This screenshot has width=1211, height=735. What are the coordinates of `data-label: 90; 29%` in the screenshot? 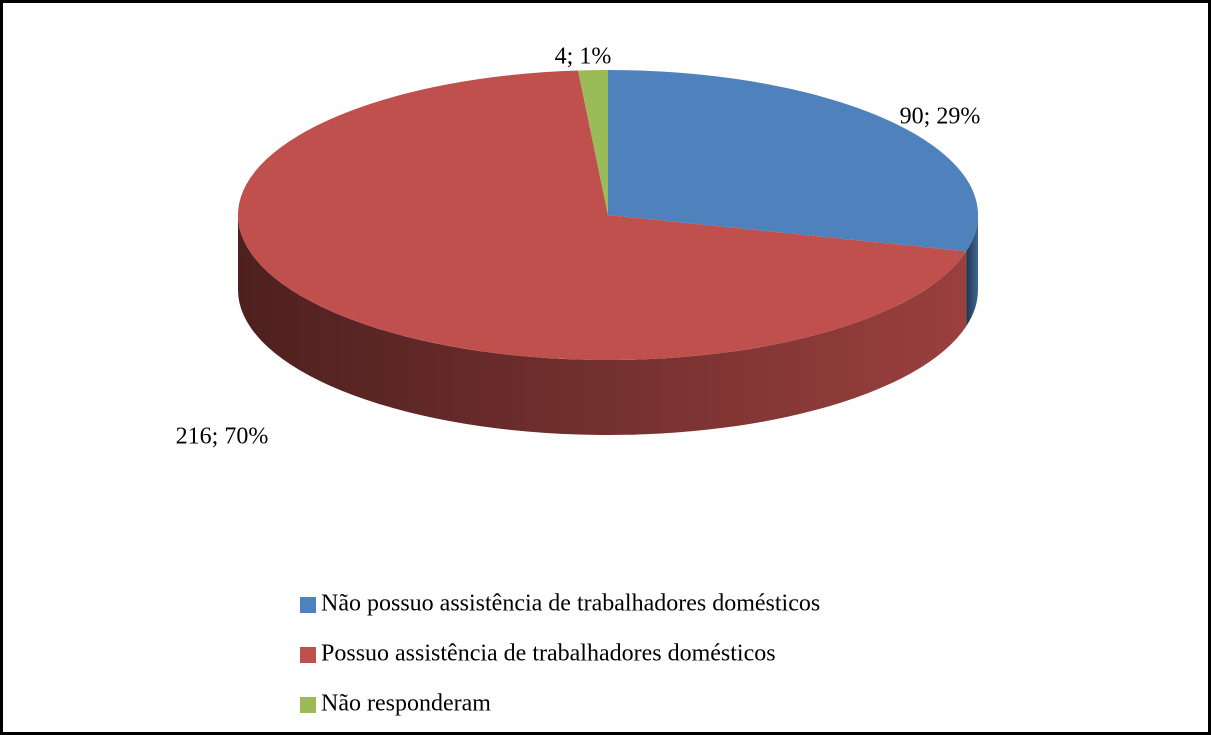 It's located at (940, 117).